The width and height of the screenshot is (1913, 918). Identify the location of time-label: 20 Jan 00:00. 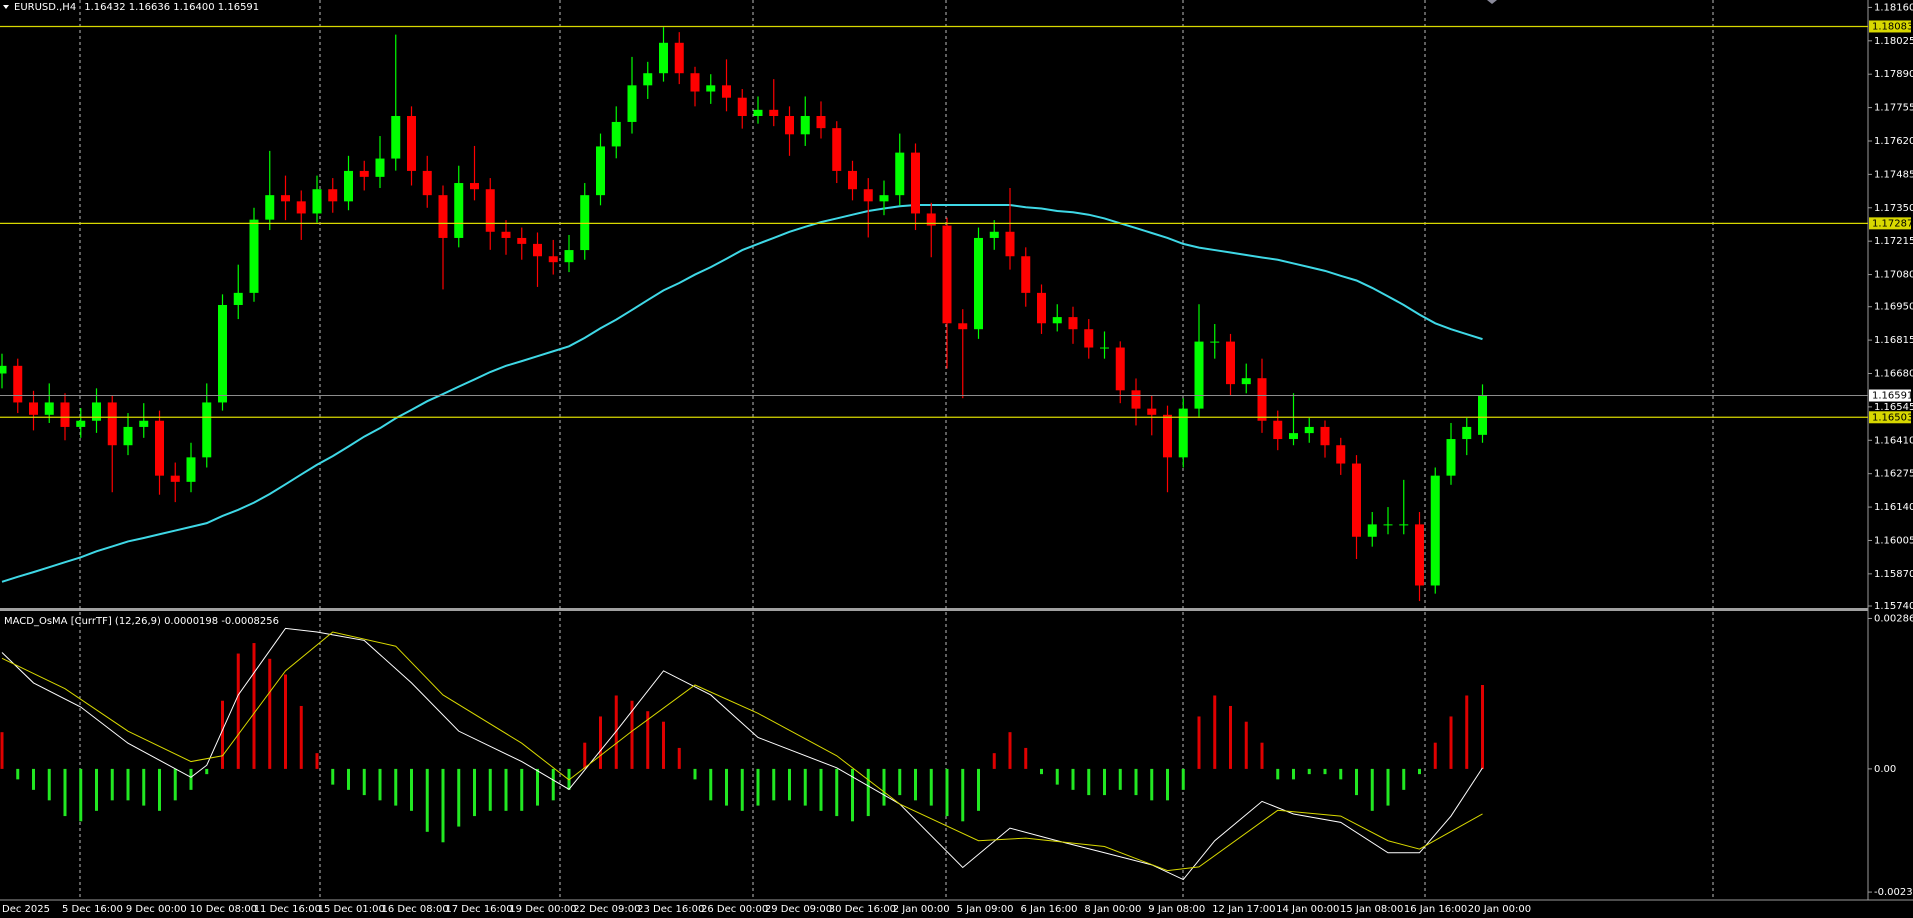
(1499, 909).